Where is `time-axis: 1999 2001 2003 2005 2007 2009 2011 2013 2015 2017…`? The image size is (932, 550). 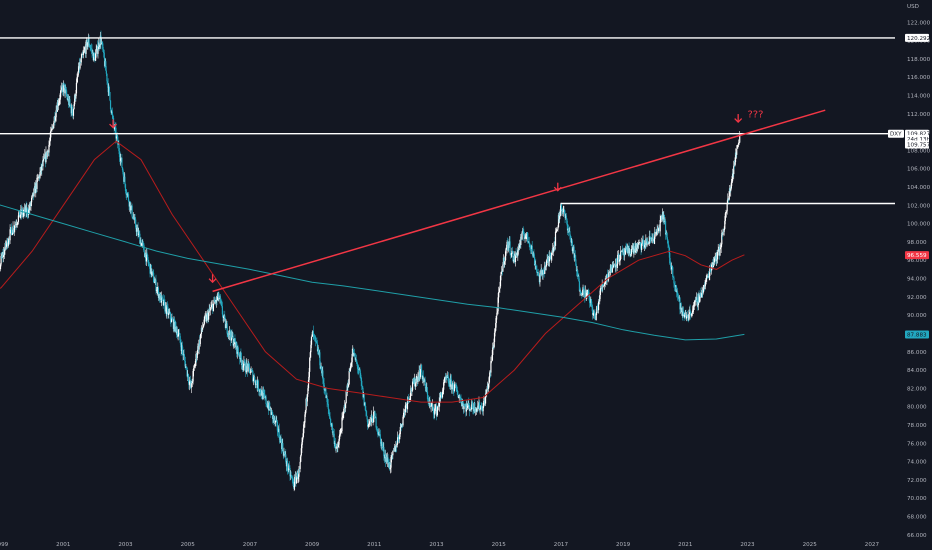 time-axis: 1999 2001 2003 2005 2007 2009 2011 2013 2015 2017… is located at coordinates (439, 545).